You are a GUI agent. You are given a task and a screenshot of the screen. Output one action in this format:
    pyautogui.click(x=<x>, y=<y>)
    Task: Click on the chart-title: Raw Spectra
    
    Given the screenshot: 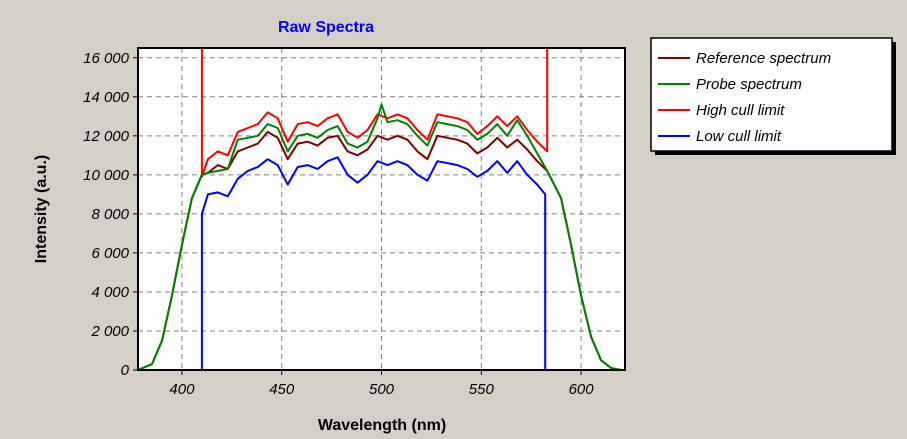 What is the action you would take?
    pyautogui.click(x=326, y=27)
    